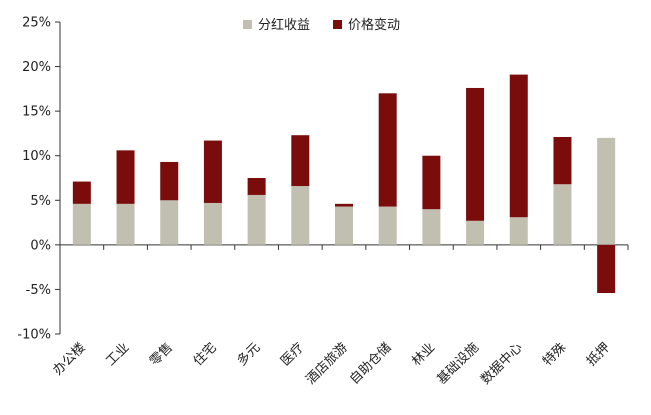  I want to click on y-tick-label: 15%, so click(36, 112).